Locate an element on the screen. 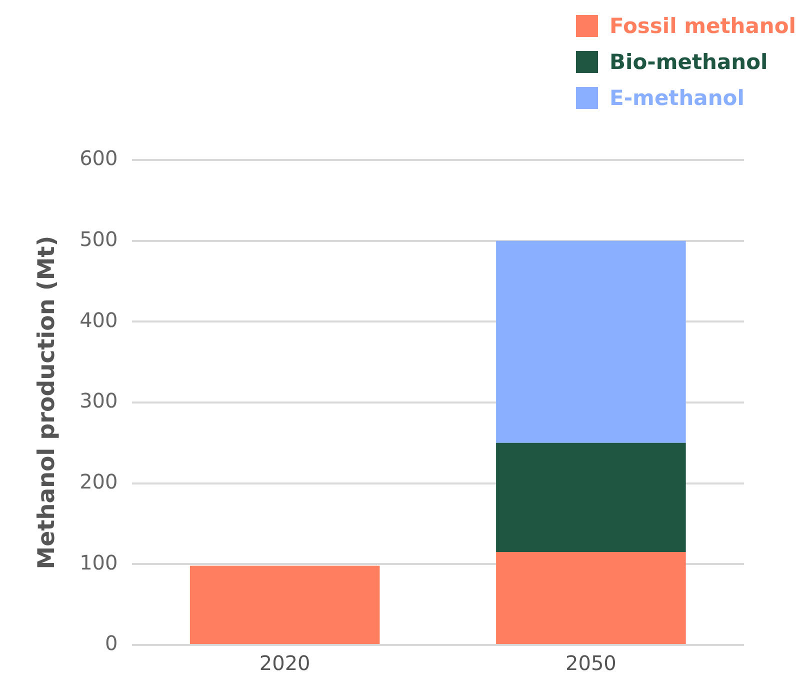 The image size is (804, 689). y-tick-label: 400 is located at coordinates (99, 320).